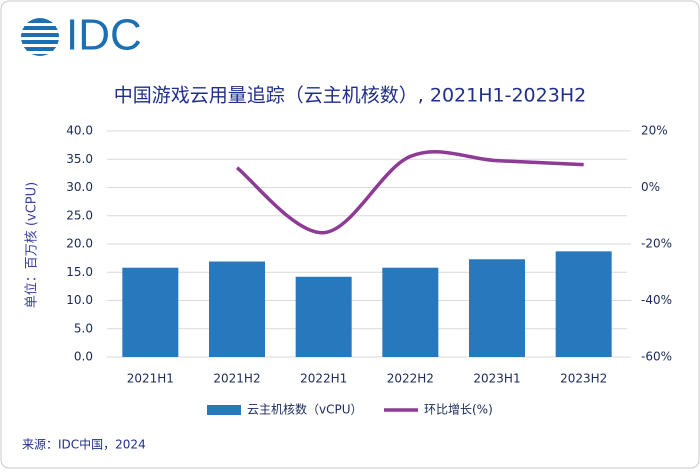 Image resolution: width=700 pixels, height=473 pixels. Describe the element at coordinates (654, 131) in the screenshot. I see `y2-tick-label: 20%` at that location.